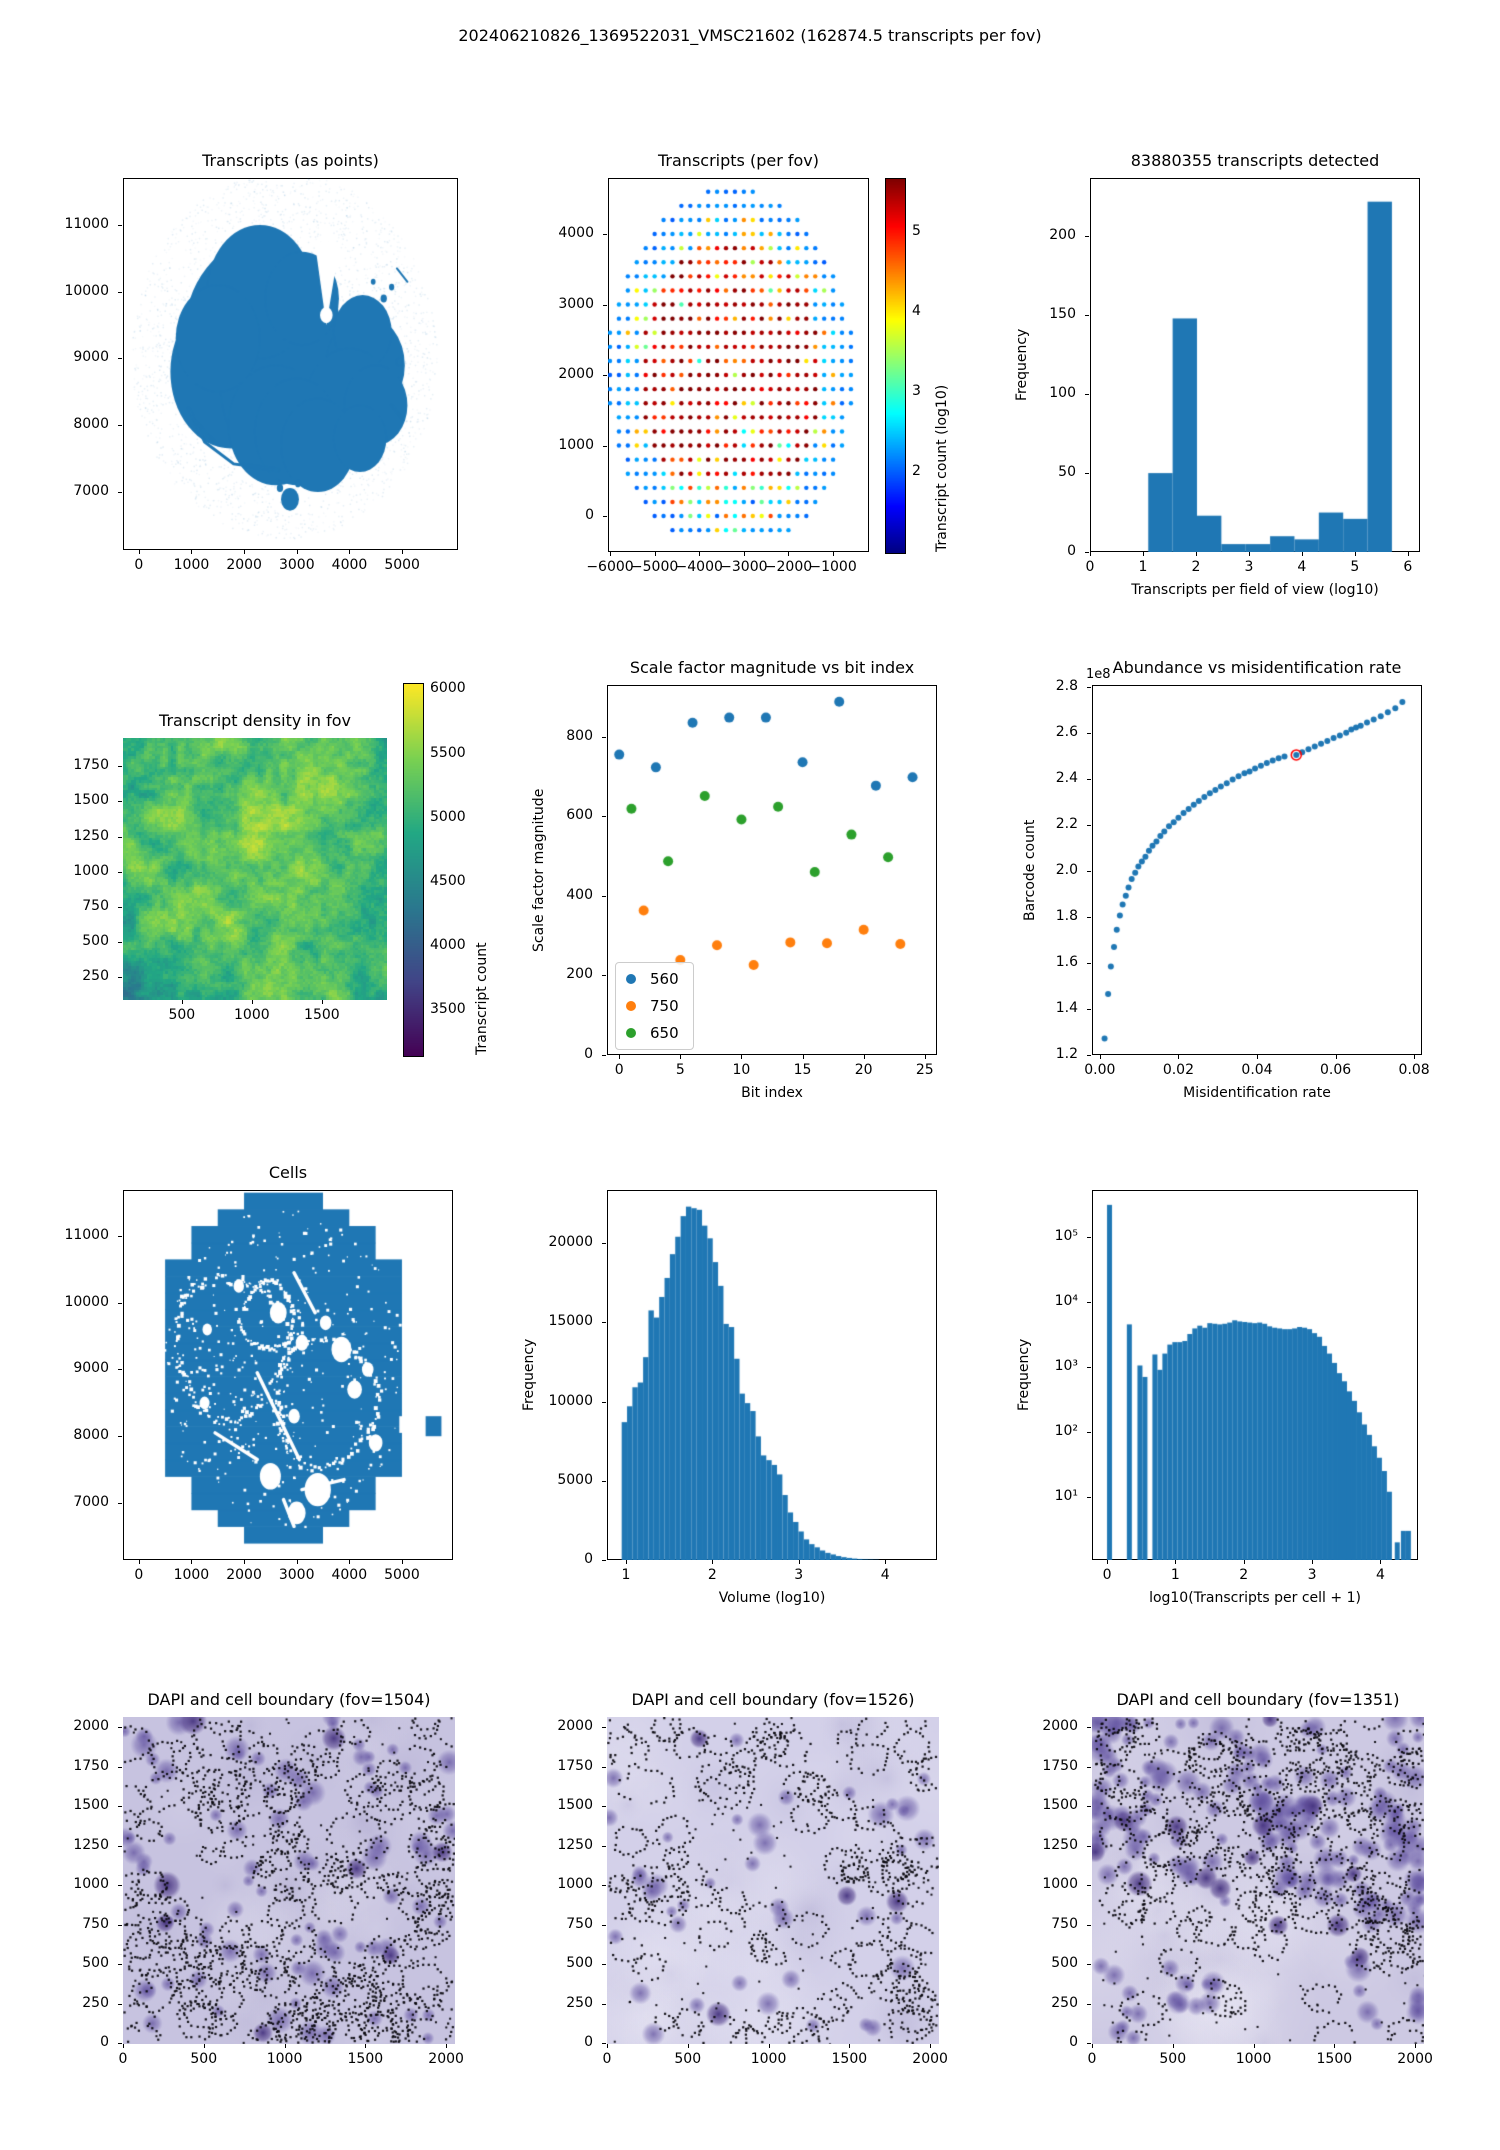  Describe the element at coordinates (448, 944) in the screenshot. I see `colorbar-tick-label: 4000` at that location.